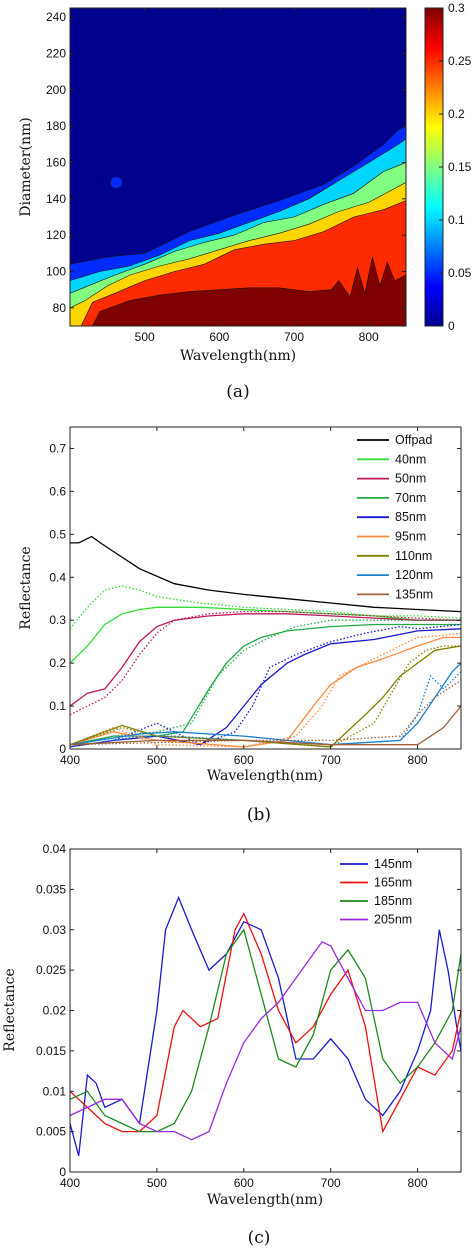 The height and width of the screenshot is (1251, 474). I want to click on series-line-165nm, so click(265, 1023).